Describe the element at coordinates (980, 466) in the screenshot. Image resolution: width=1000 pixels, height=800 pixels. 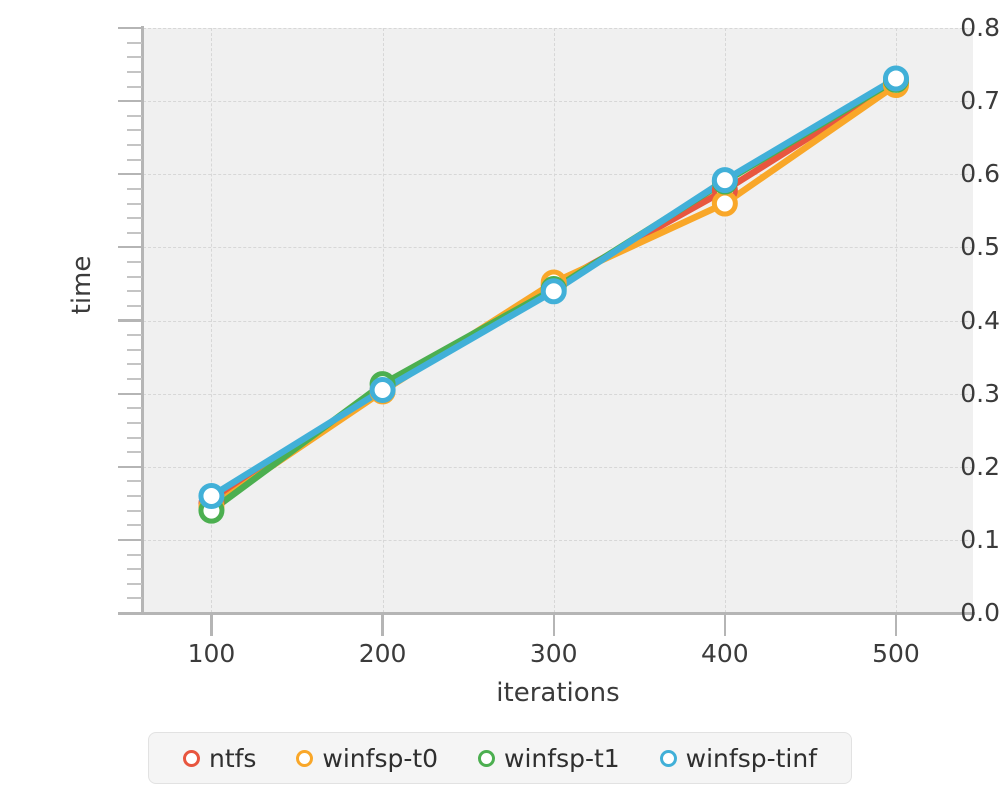
I see `y-tick-label: 0.2` at that location.